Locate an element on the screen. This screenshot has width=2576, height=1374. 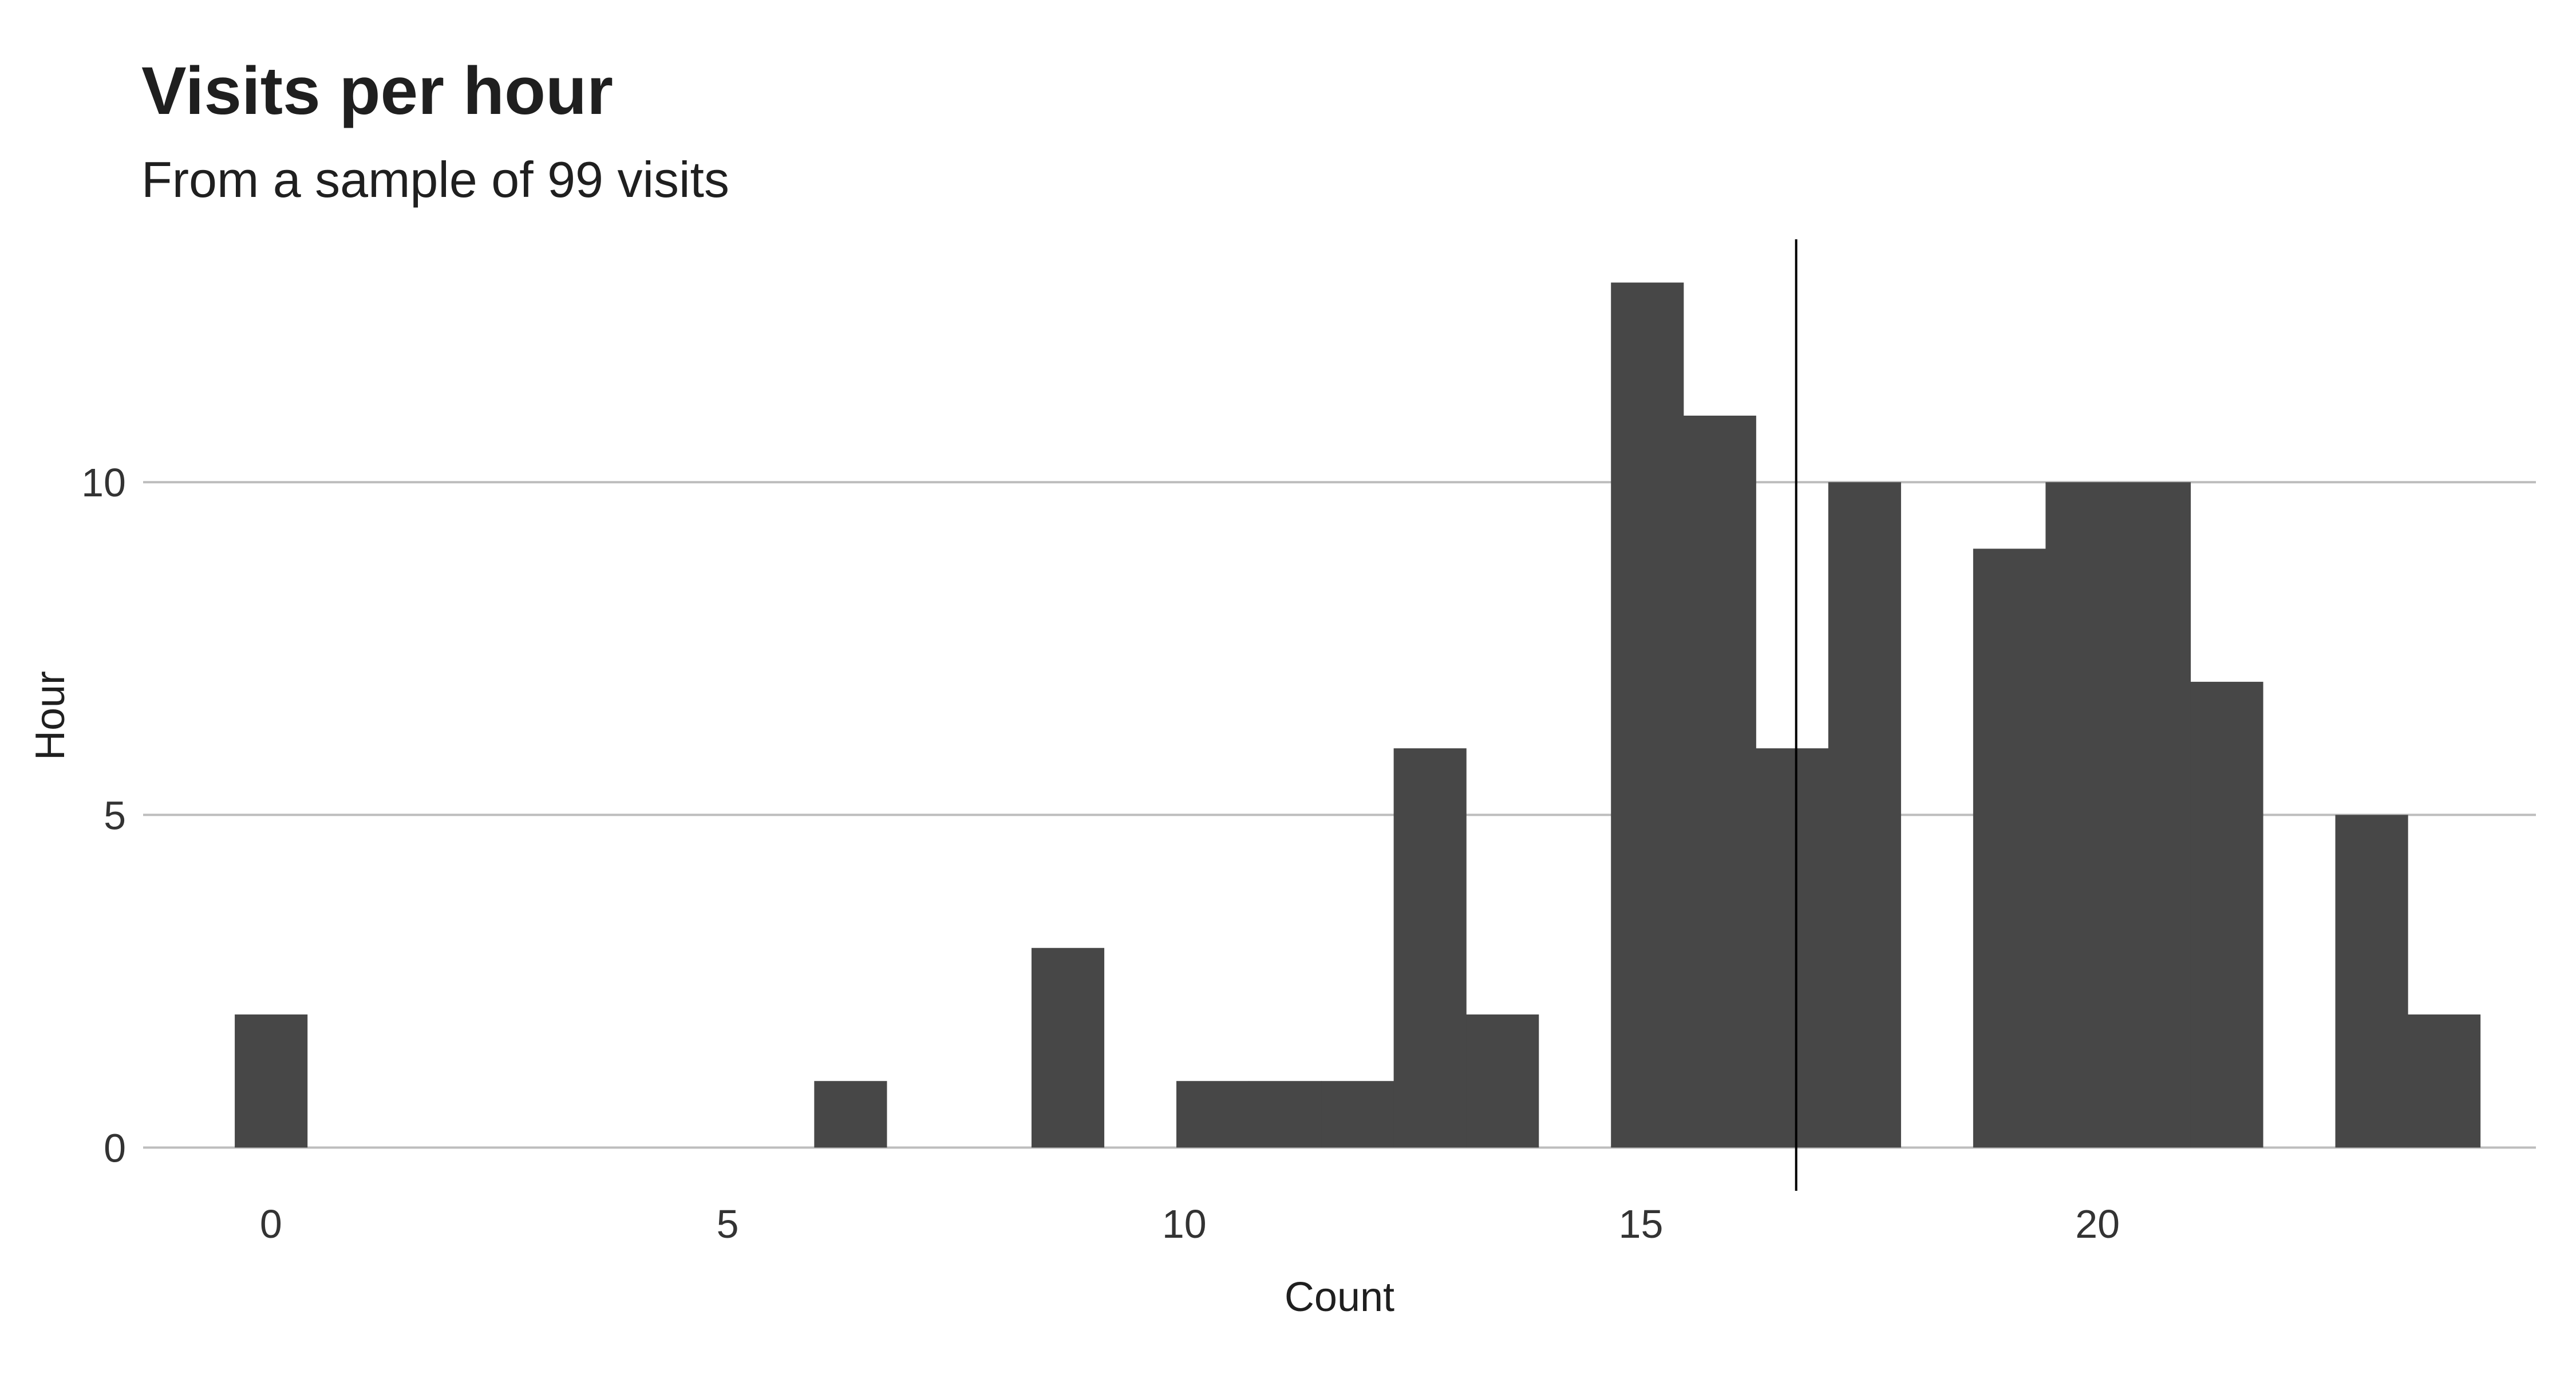
chart-subtitle: From a sample of 99 visits is located at coordinates (435, 180).